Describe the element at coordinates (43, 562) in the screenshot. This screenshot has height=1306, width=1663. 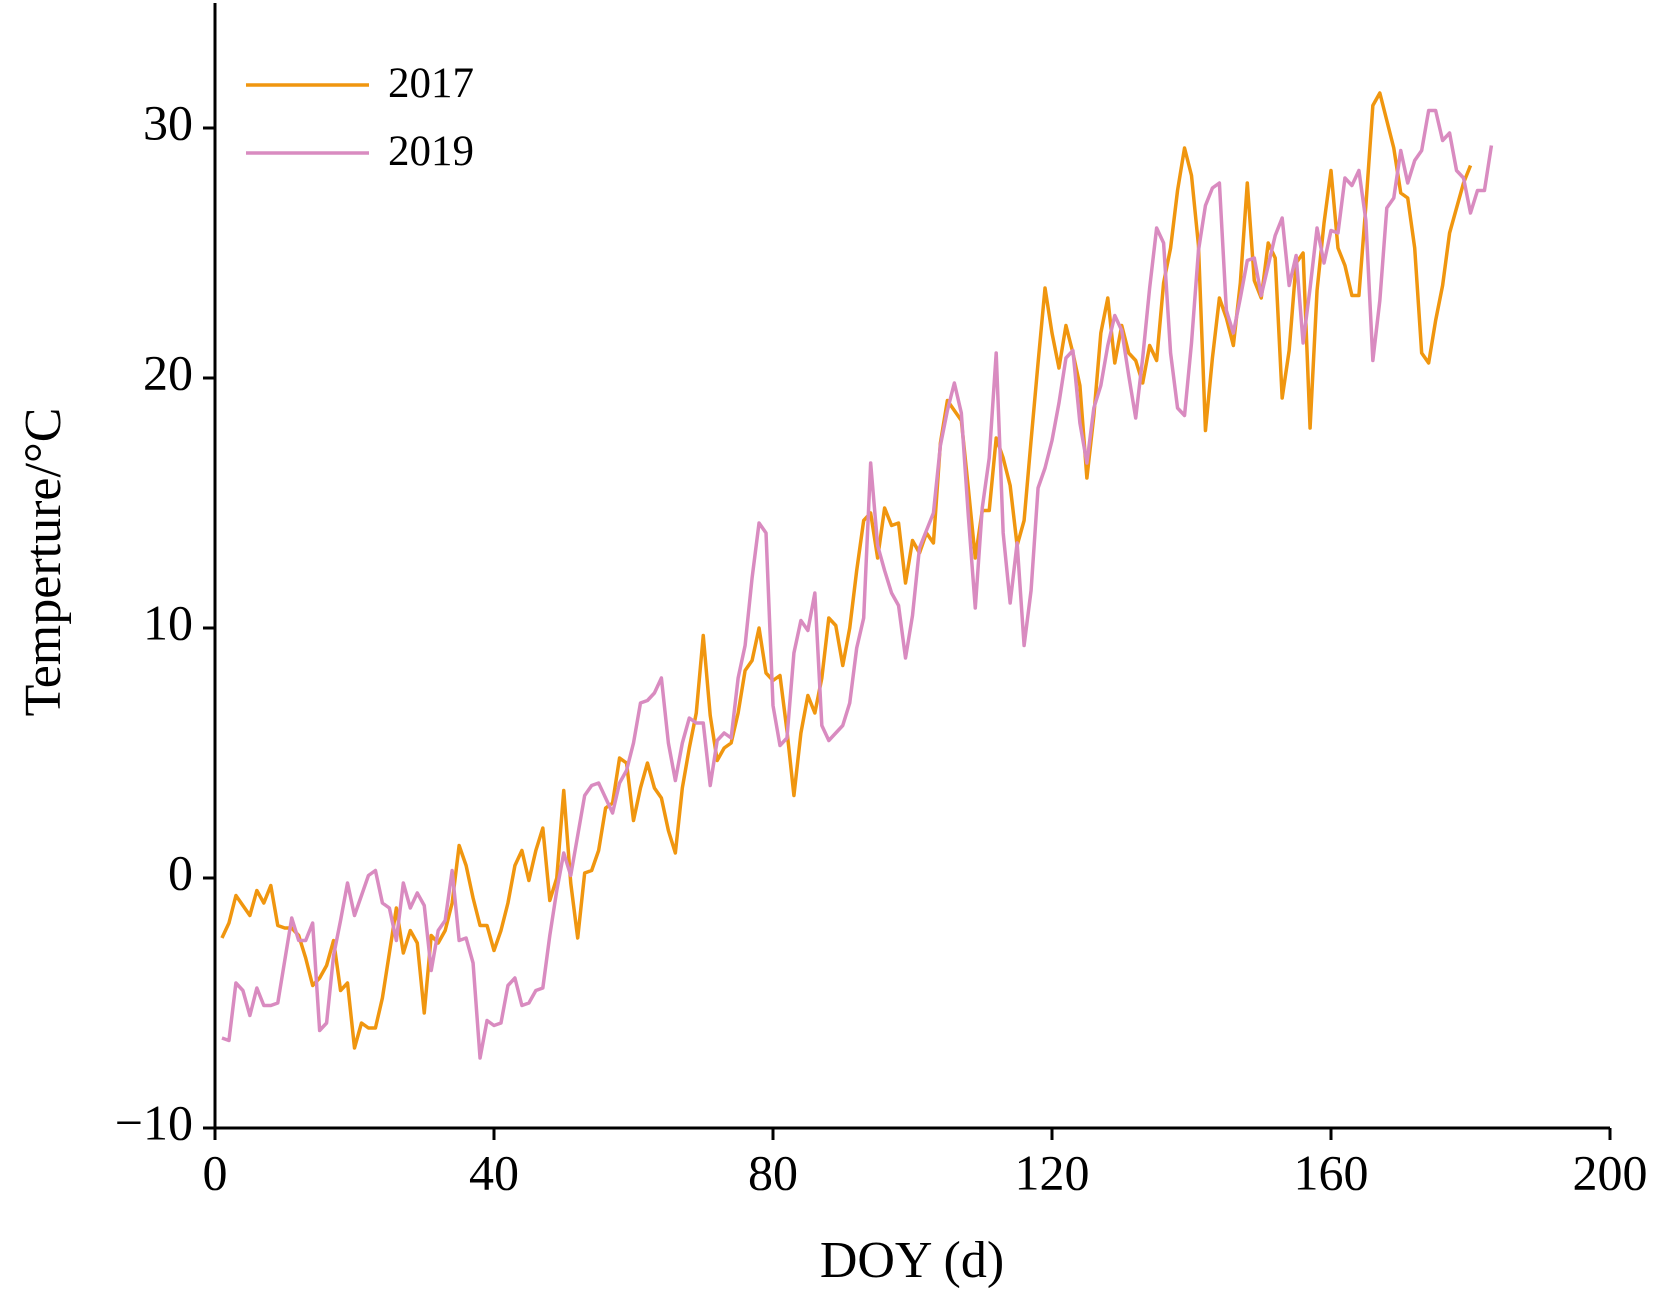
I see `y-axis-title: Temperture/°C` at that location.